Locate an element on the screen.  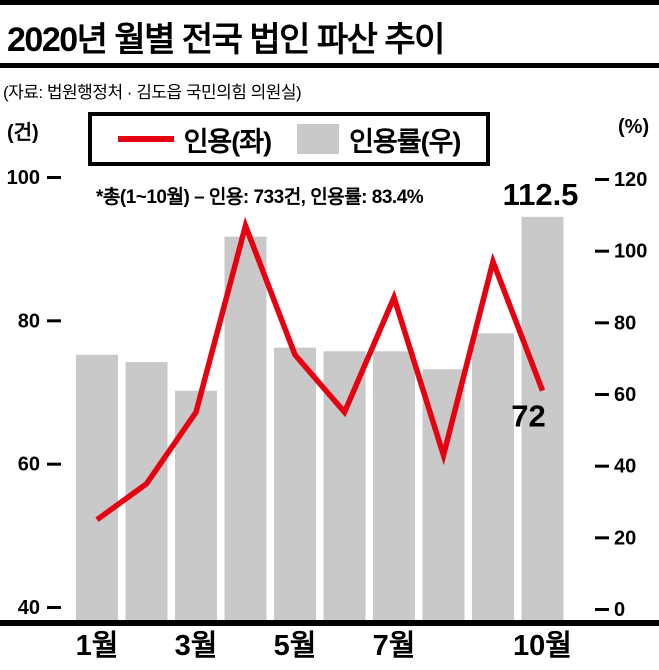
bar-1월 is located at coordinates (97, 487).